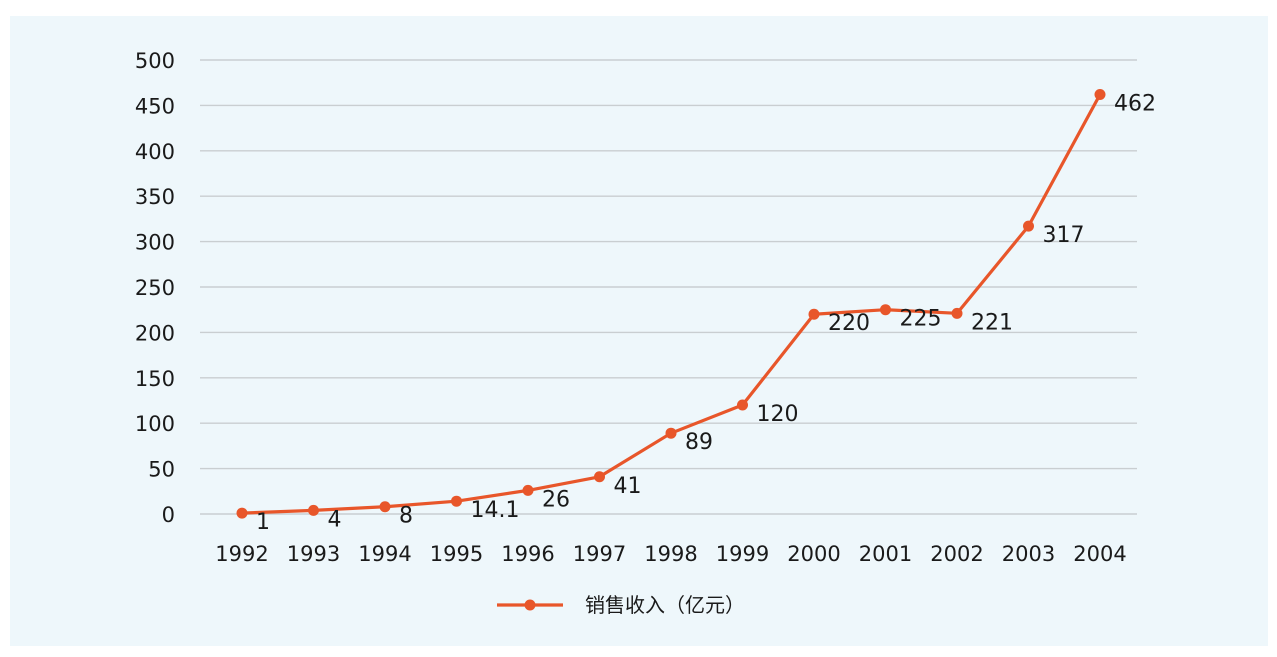  What do you see at coordinates (556, 499) in the screenshot?
I see `data-label-1996: 26` at bounding box center [556, 499].